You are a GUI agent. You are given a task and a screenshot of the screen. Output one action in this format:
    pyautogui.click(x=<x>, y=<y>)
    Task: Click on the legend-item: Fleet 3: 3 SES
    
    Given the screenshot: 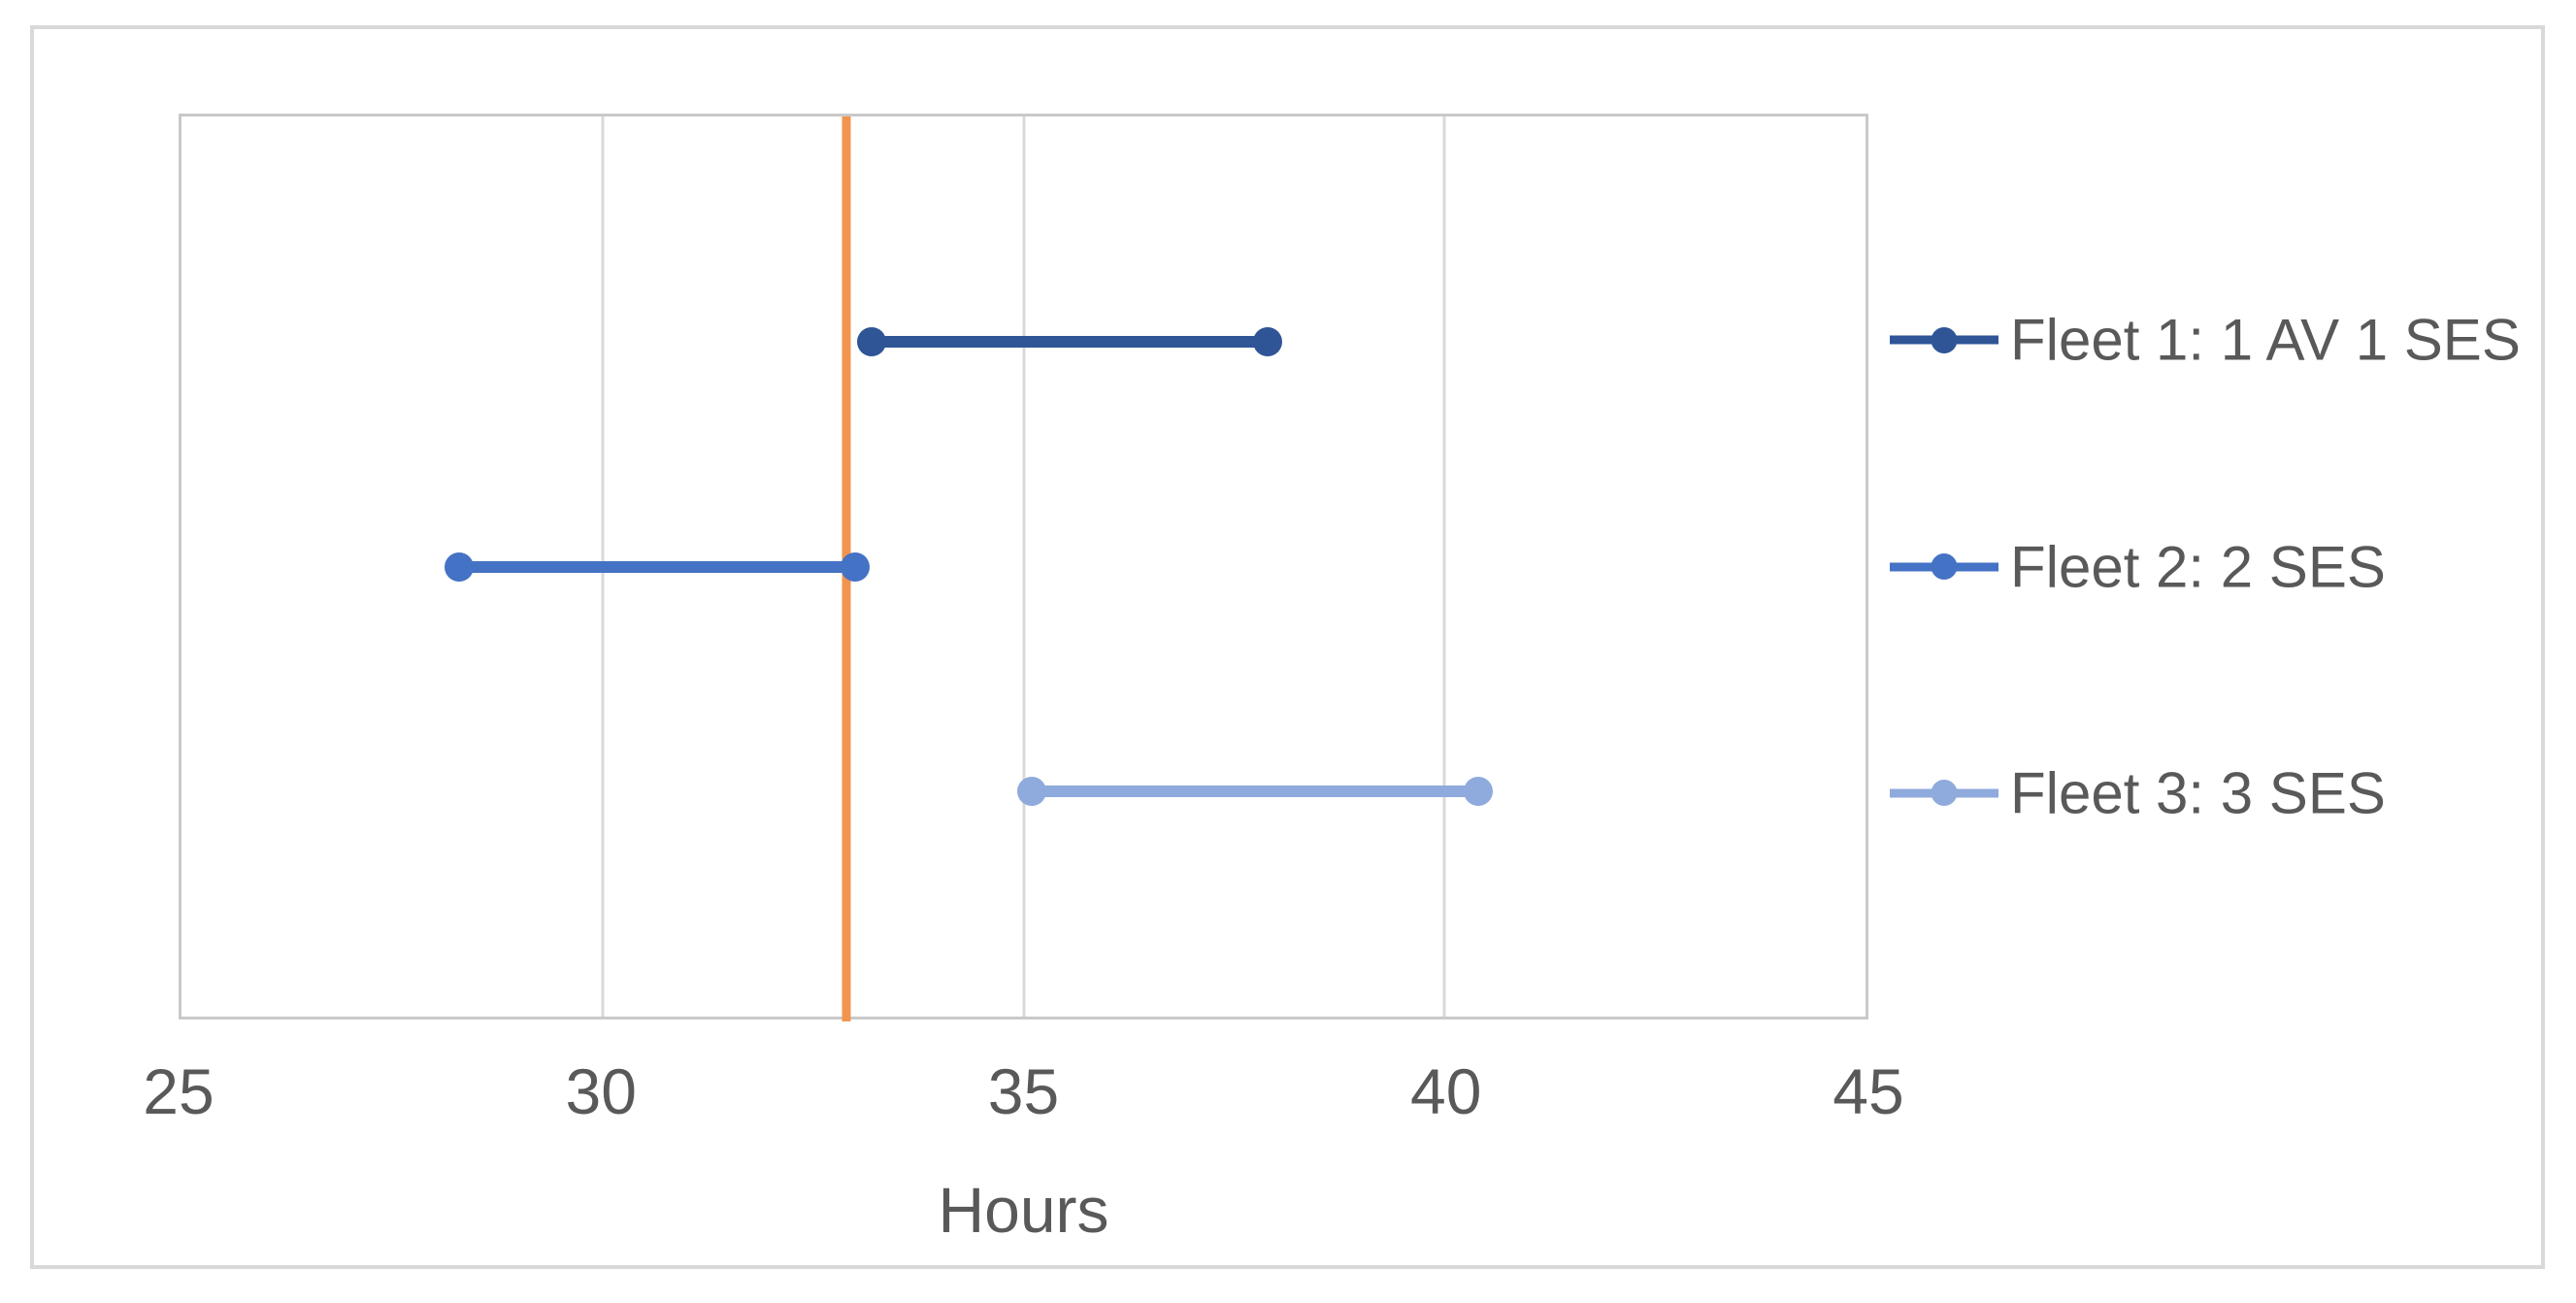 What is the action you would take?
    pyautogui.click(x=2138, y=792)
    